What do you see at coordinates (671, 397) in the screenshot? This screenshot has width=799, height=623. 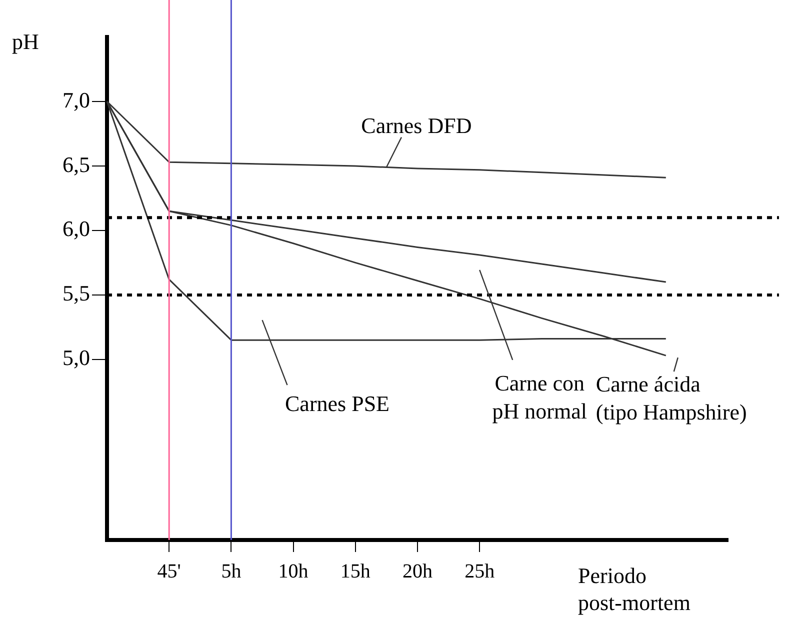 I see `legend-label: Carne ácida (tipo Hampshire)` at bounding box center [671, 397].